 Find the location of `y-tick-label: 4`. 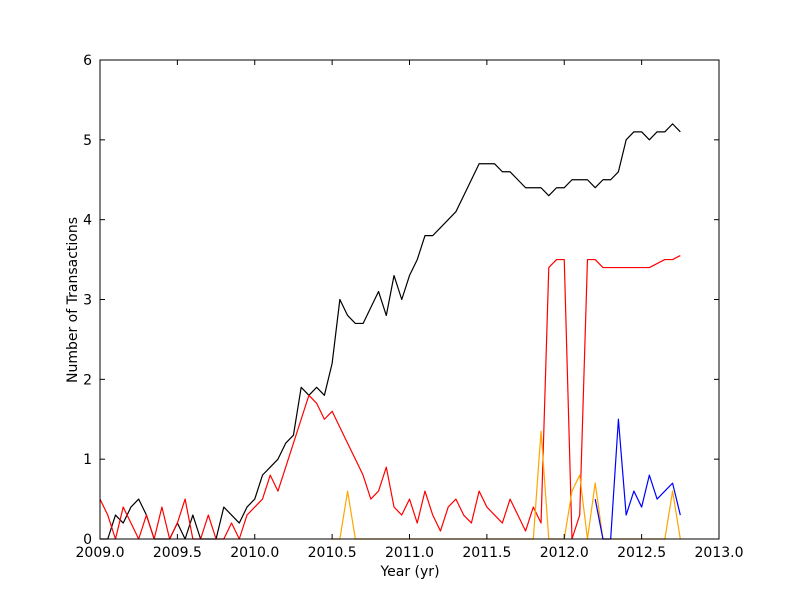

y-tick-label: 4 is located at coordinates (87, 221).